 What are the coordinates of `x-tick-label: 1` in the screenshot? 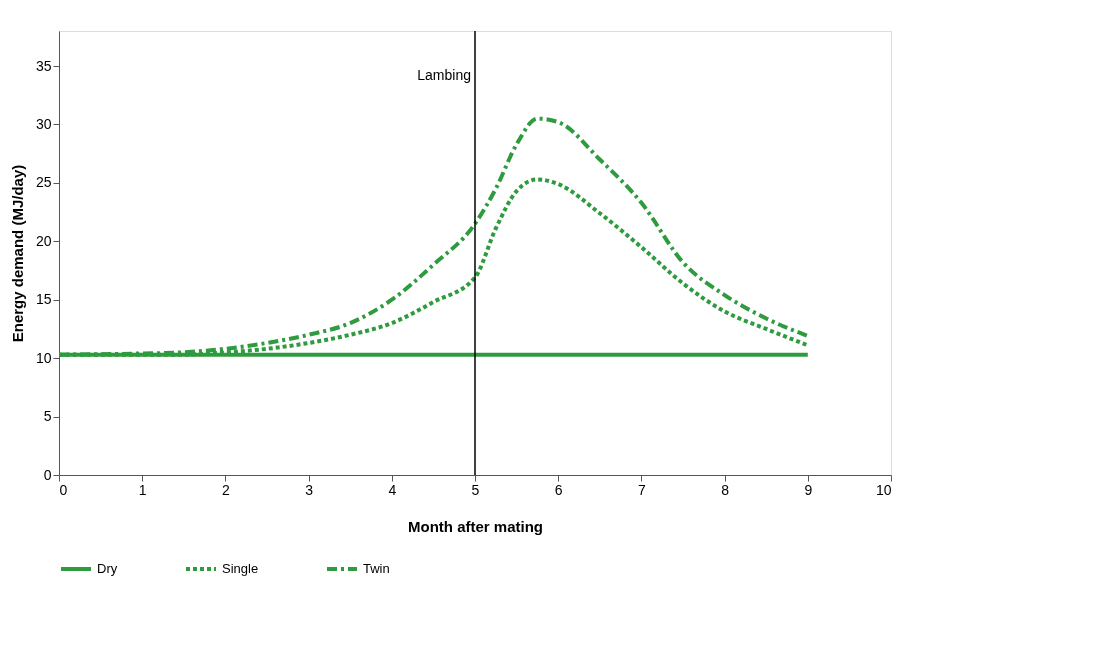 It's located at (142, 489).